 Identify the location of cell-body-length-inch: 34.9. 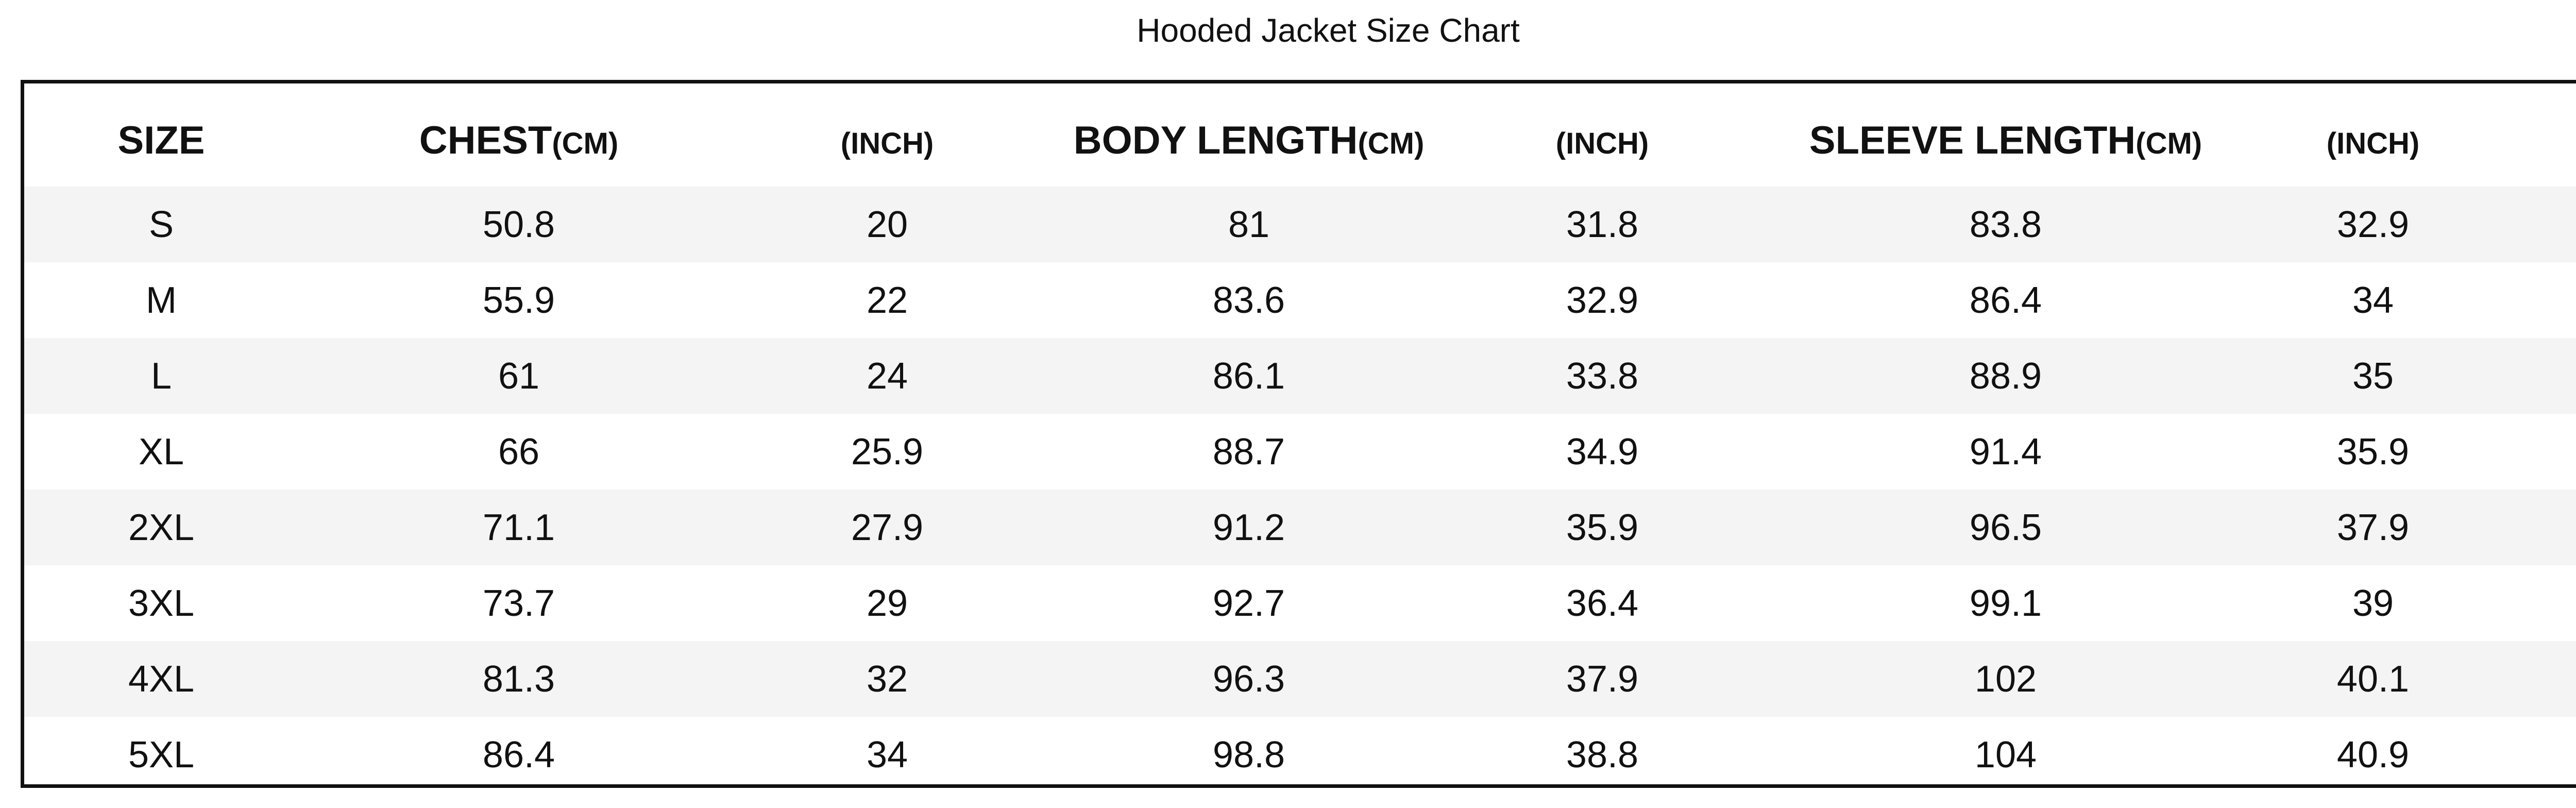
(1602, 452).